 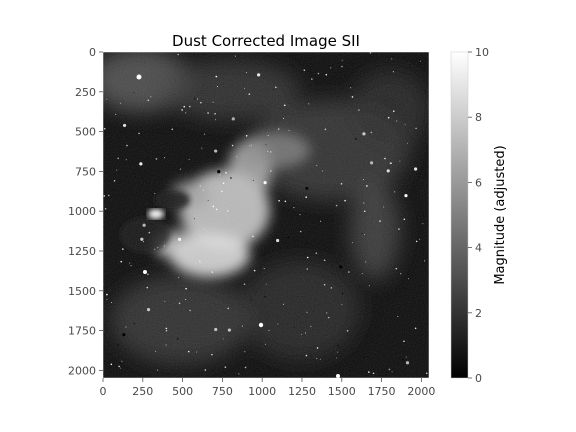 I want to click on y-axis: 0 250 500 750 1000 1250 1500 1750 2000, so click(x=85, y=211).